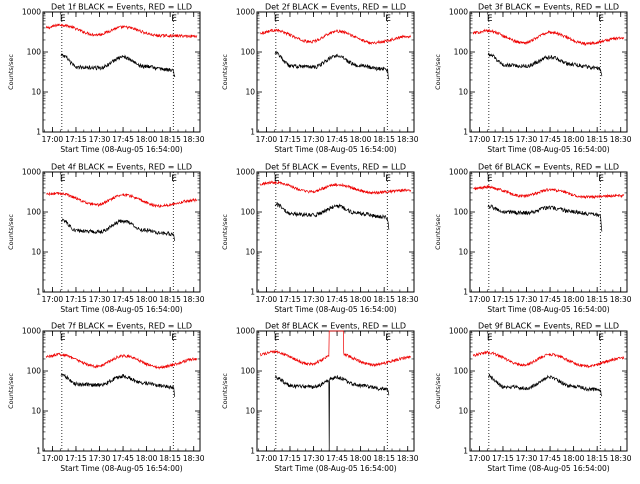 The width and height of the screenshot is (640, 484). What do you see at coordinates (548, 167) in the screenshot?
I see `plot-title: Det 6f BLACK = Events, RED = LLD` at bounding box center [548, 167].